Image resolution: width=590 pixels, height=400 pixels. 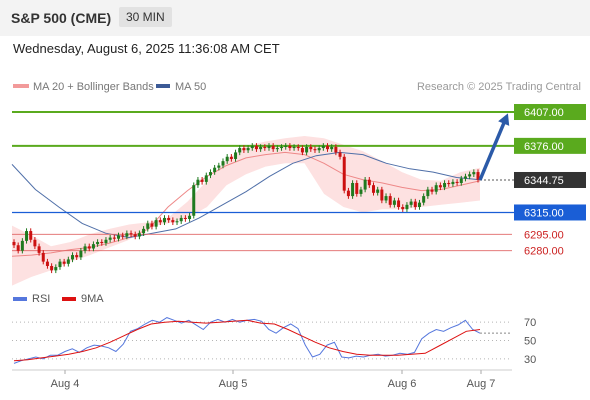 I want to click on rsi-line, so click(x=247, y=340).